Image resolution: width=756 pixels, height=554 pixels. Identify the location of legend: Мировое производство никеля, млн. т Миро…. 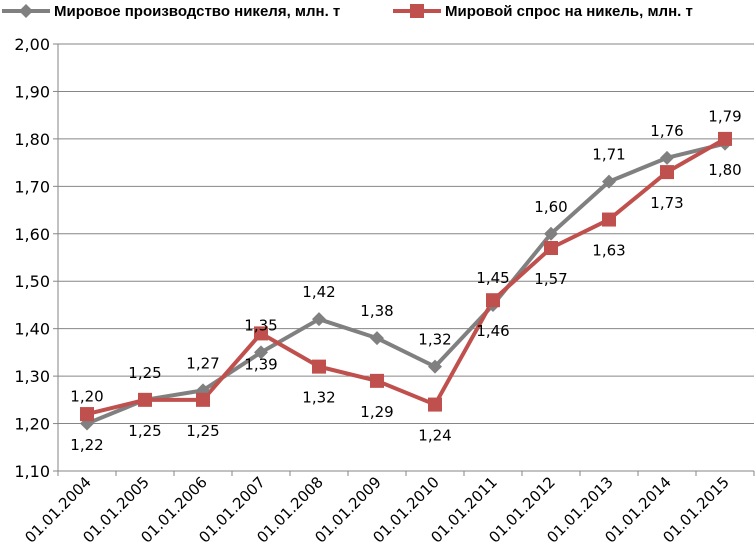
(378, 11).